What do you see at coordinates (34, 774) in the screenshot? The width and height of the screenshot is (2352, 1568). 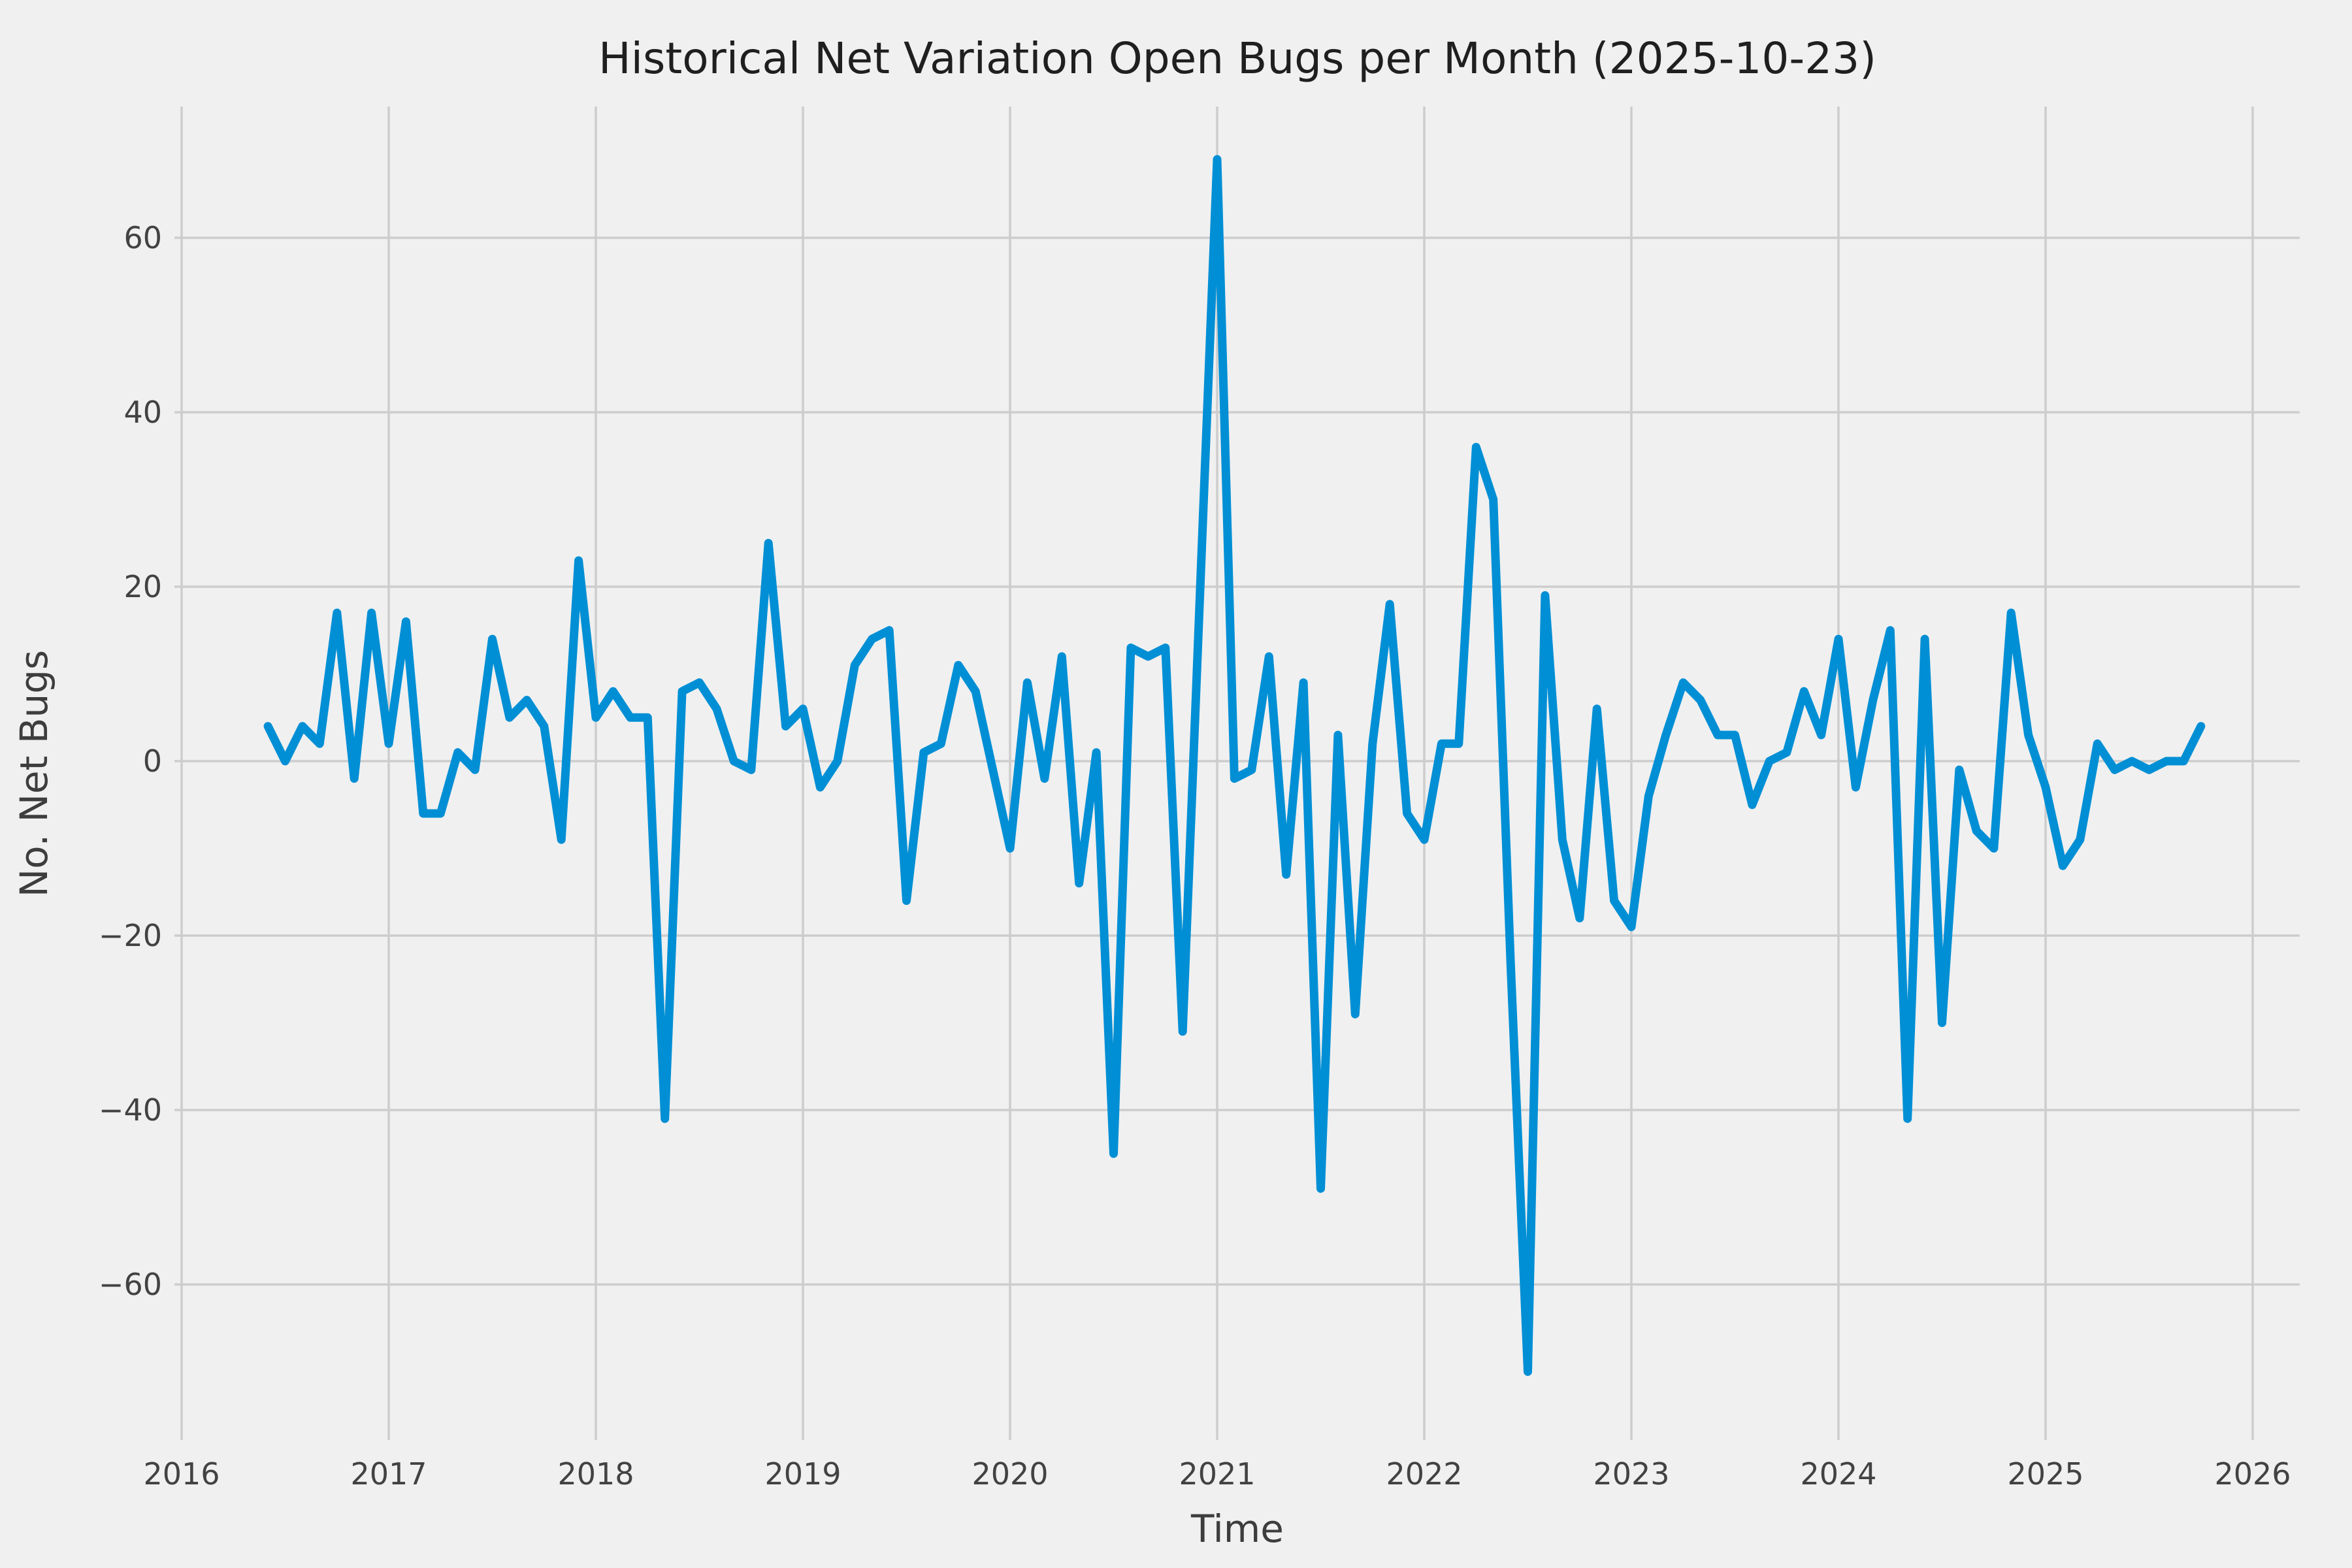 I see `y-axis-label: No. Net Bugs` at bounding box center [34, 774].